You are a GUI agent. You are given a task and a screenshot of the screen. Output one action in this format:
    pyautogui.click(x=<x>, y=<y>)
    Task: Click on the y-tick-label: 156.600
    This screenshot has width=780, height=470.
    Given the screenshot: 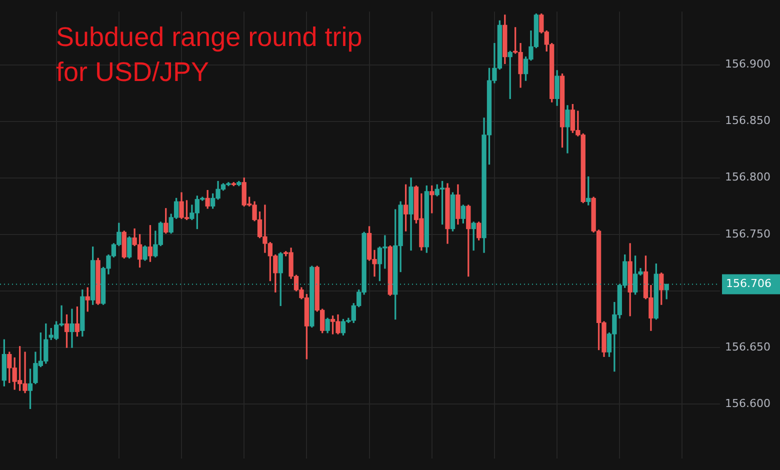 What is the action you would take?
    pyautogui.click(x=747, y=403)
    